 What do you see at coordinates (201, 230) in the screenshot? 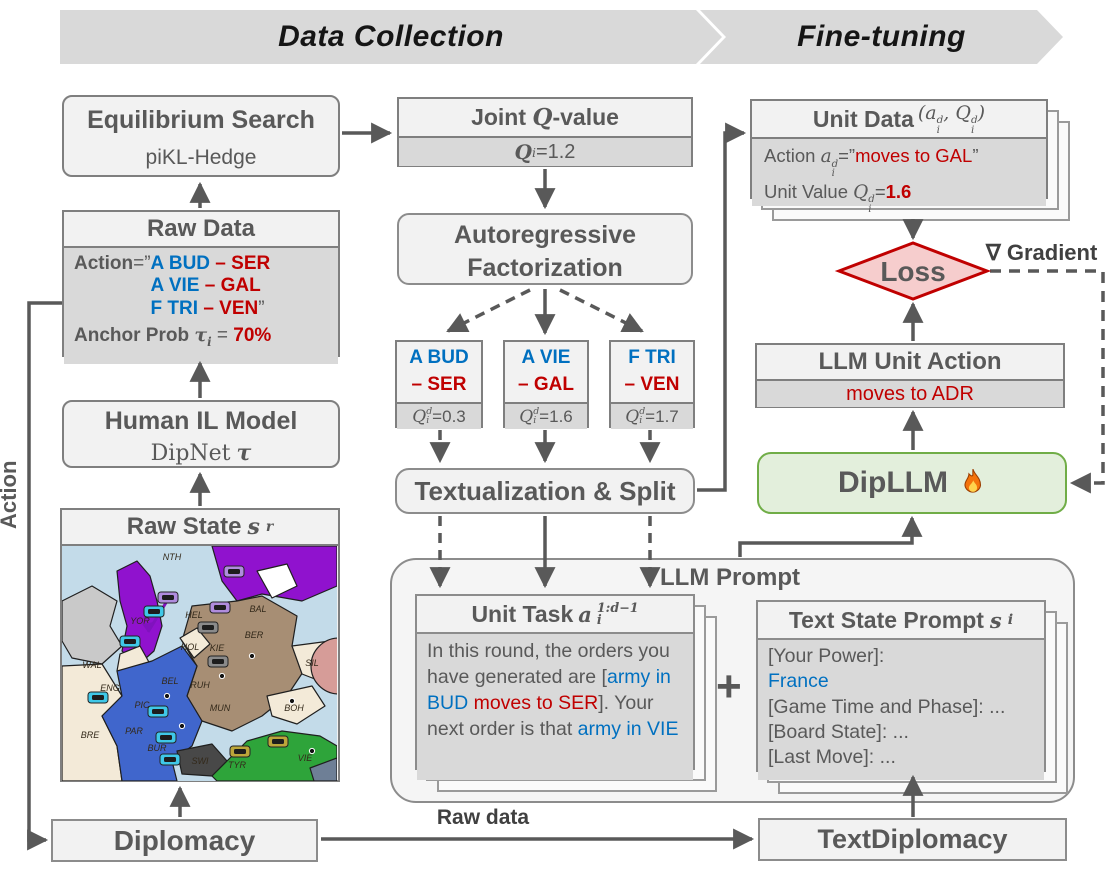
I see `raw-data-title: Raw Data` at bounding box center [201, 230].